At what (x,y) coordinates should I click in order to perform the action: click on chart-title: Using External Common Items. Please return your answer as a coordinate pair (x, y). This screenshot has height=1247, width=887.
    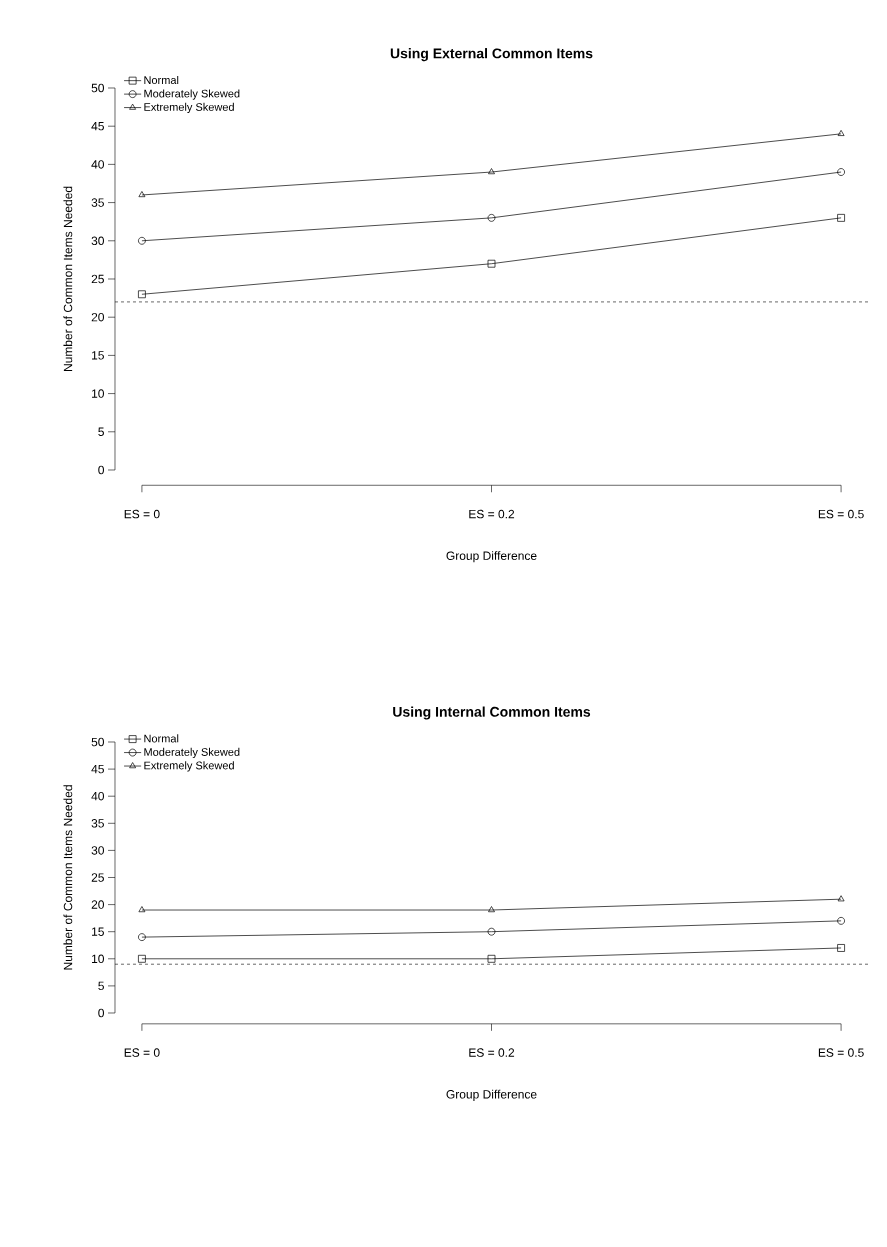
    Looking at the image, I should click on (491, 55).